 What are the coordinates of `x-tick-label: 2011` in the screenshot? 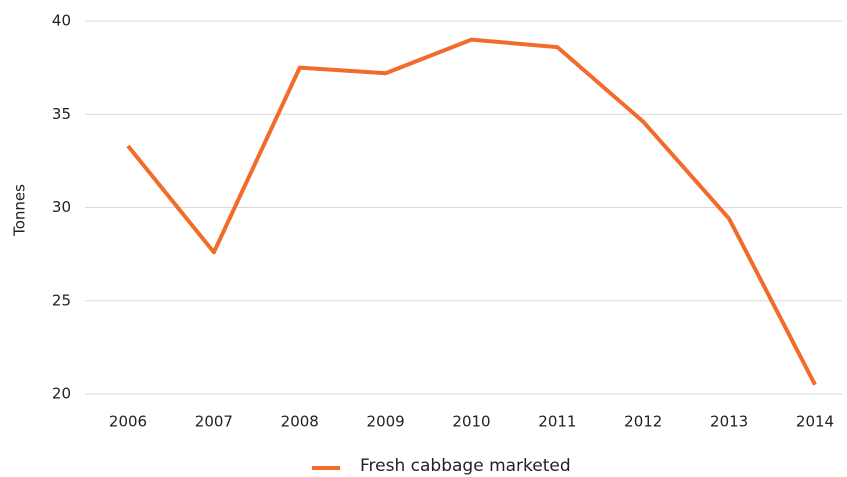 It's located at (557, 422).